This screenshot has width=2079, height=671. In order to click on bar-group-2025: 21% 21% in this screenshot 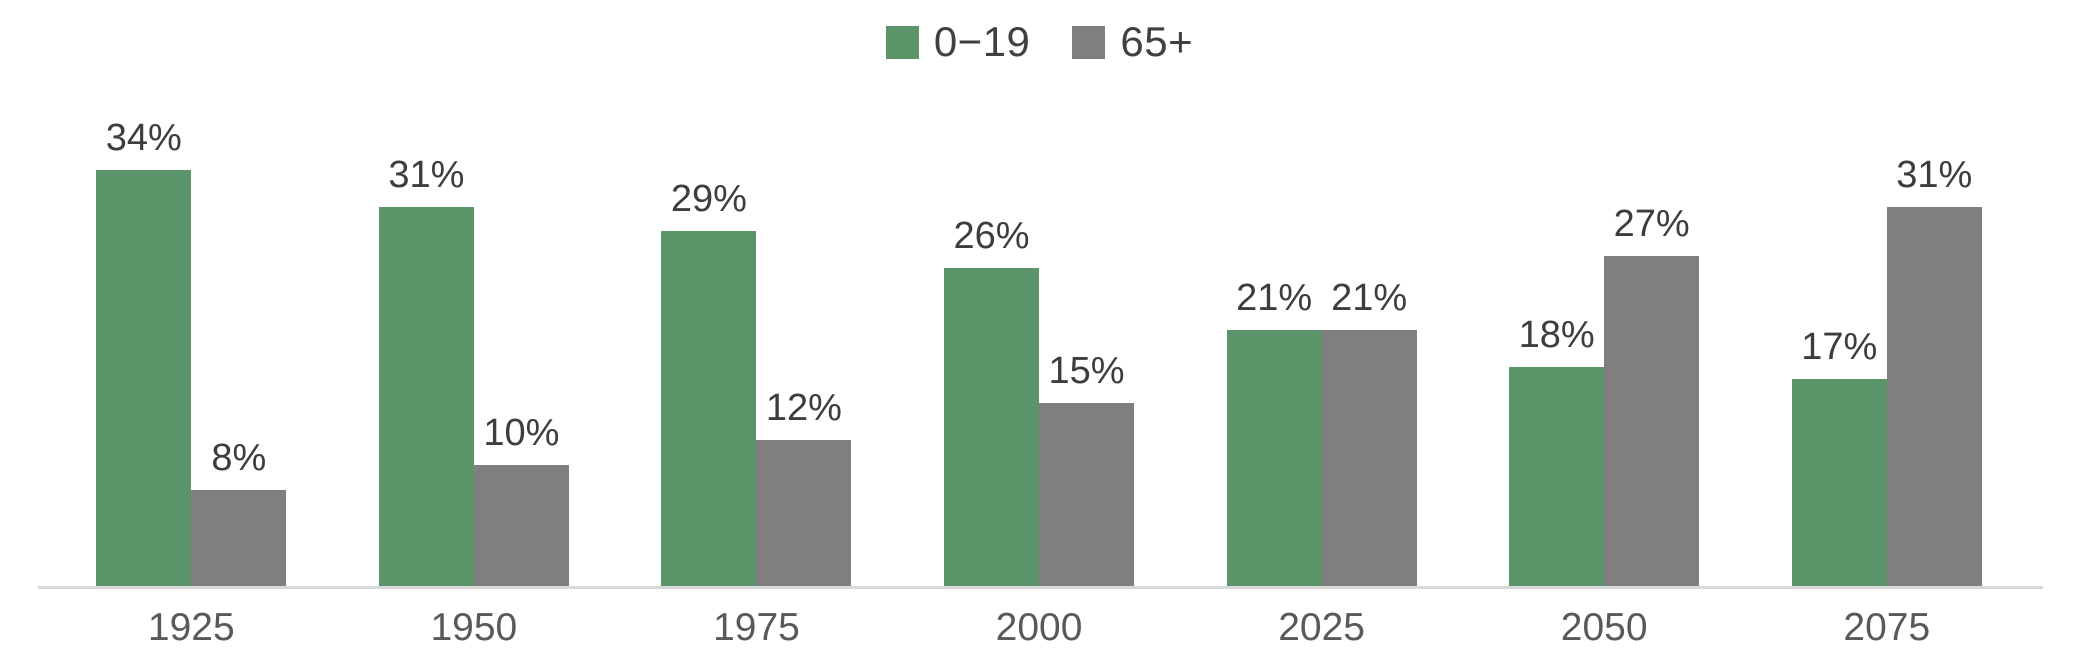, I will do `click(1321, 329)`.